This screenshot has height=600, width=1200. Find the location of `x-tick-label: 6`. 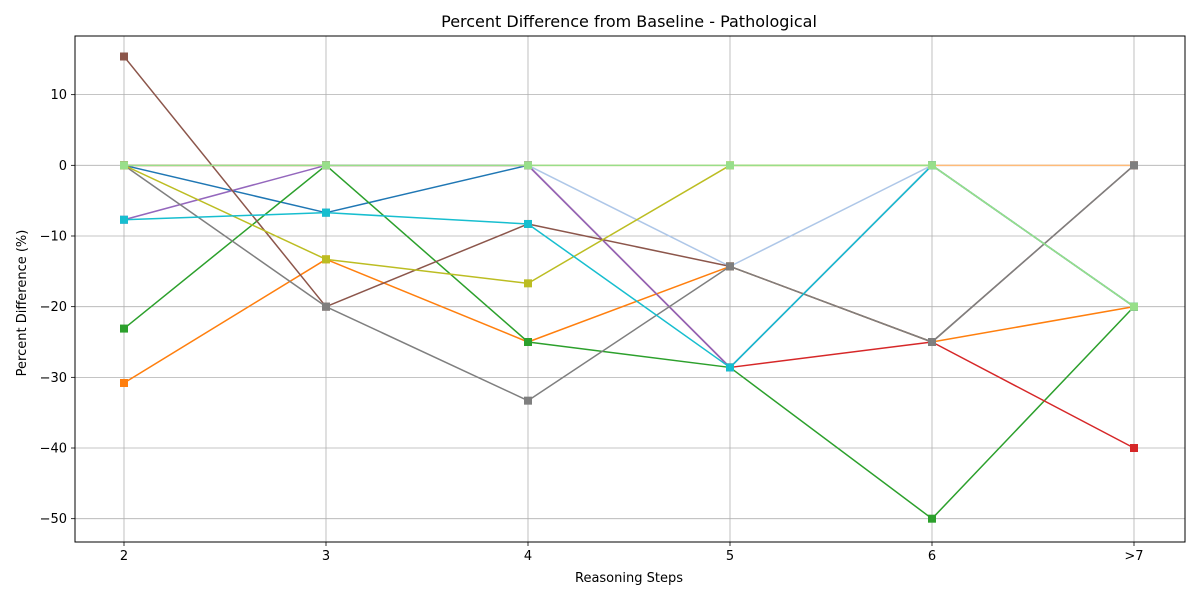

x-tick-label: 6 is located at coordinates (932, 556).